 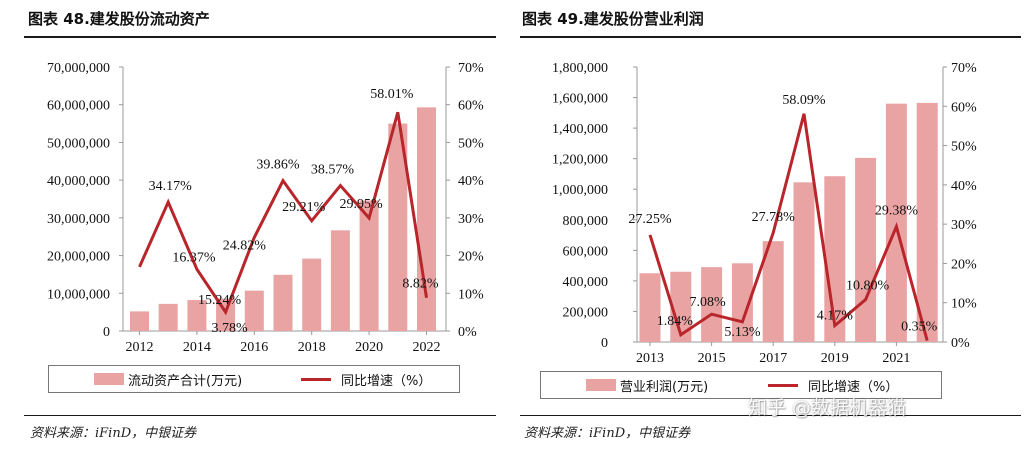 I want to click on left-tick-label: 30,000,000, so click(x=78, y=219).